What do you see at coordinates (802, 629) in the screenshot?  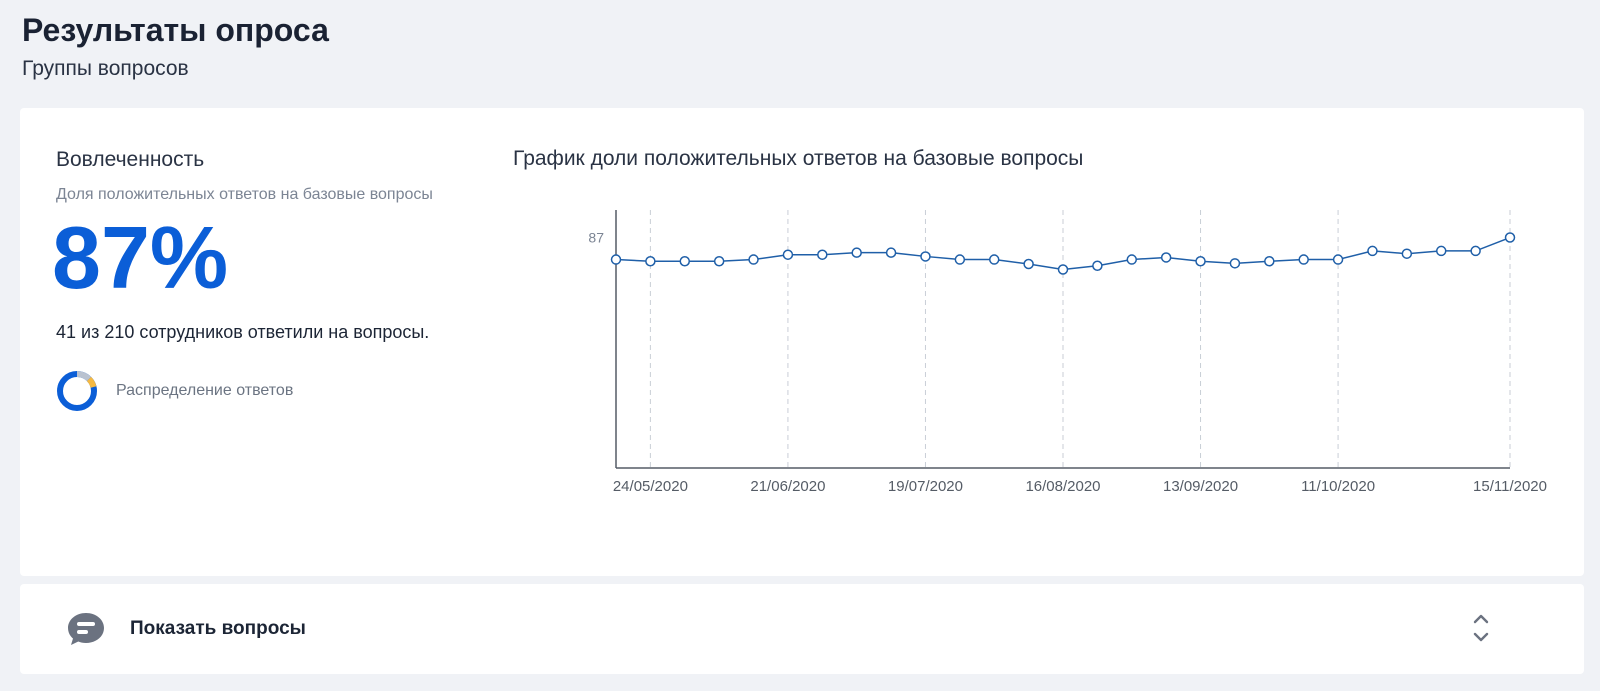 I see `show-questions-panel: Показать вопросы` at bounding box center [802, 629].